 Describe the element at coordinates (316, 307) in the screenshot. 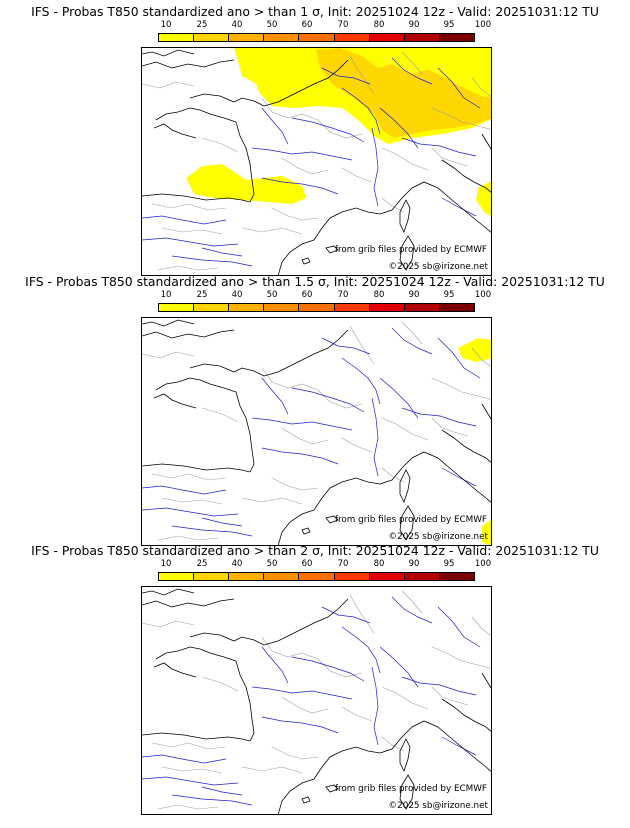

I see `color-scale-bar` at that location.